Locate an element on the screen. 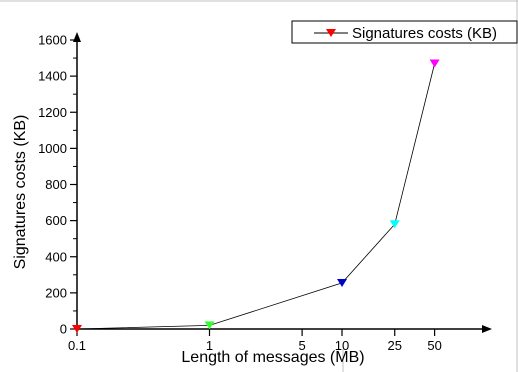 This screenshot has width=518, height=372. y-tick-label: 1200 is located at coordinates (52, 112).